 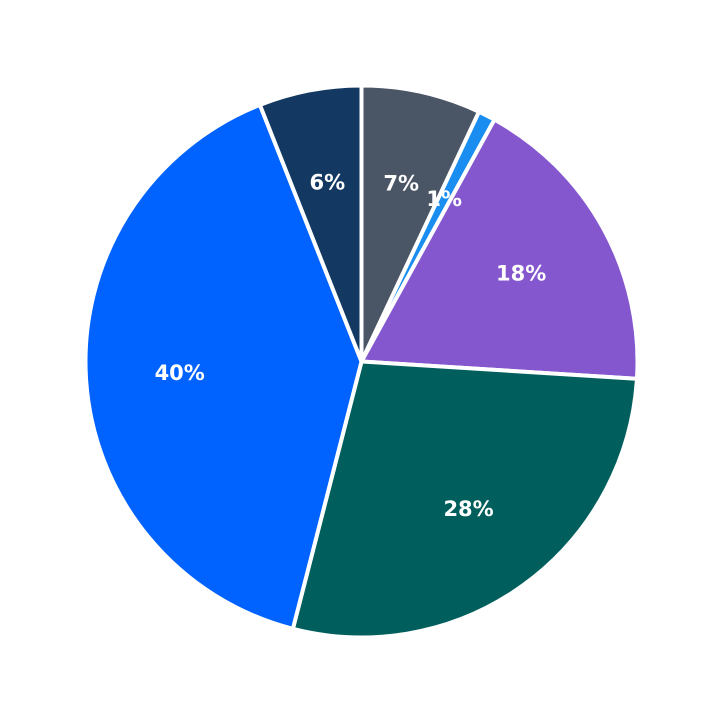 I want to click on pie-label-6pct: 6%, so click(x=328, y=183).